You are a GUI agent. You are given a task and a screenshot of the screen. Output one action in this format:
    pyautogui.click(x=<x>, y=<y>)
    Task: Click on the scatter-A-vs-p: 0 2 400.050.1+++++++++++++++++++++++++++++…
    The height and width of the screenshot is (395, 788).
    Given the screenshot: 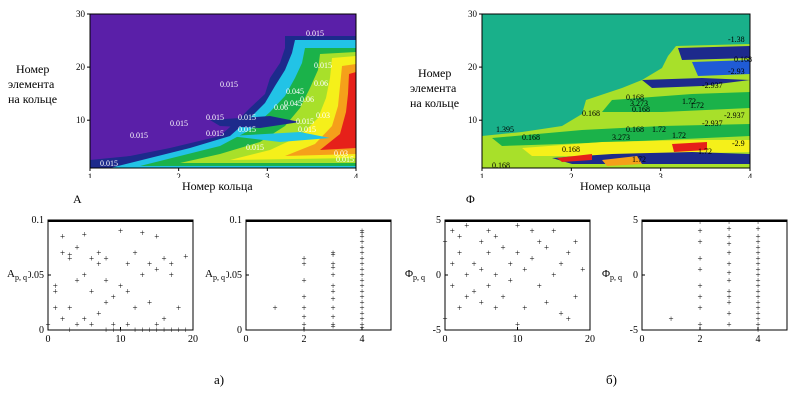 What is the action you would take?
    pyautogui.click(x=309, y=282)
    